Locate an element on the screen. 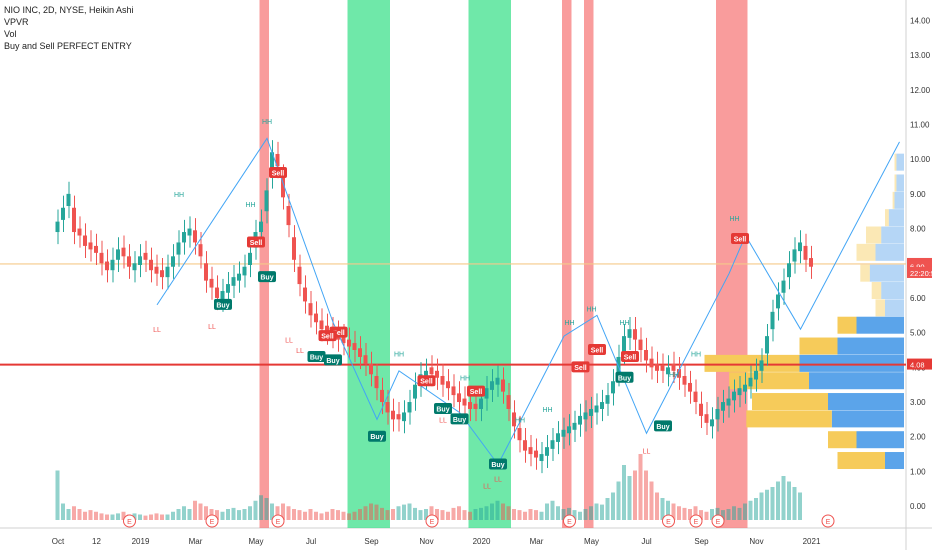 The width and height of the screenshot is (932, 550). y-tick-label: 5.00 is located at coordinates (918, 333).